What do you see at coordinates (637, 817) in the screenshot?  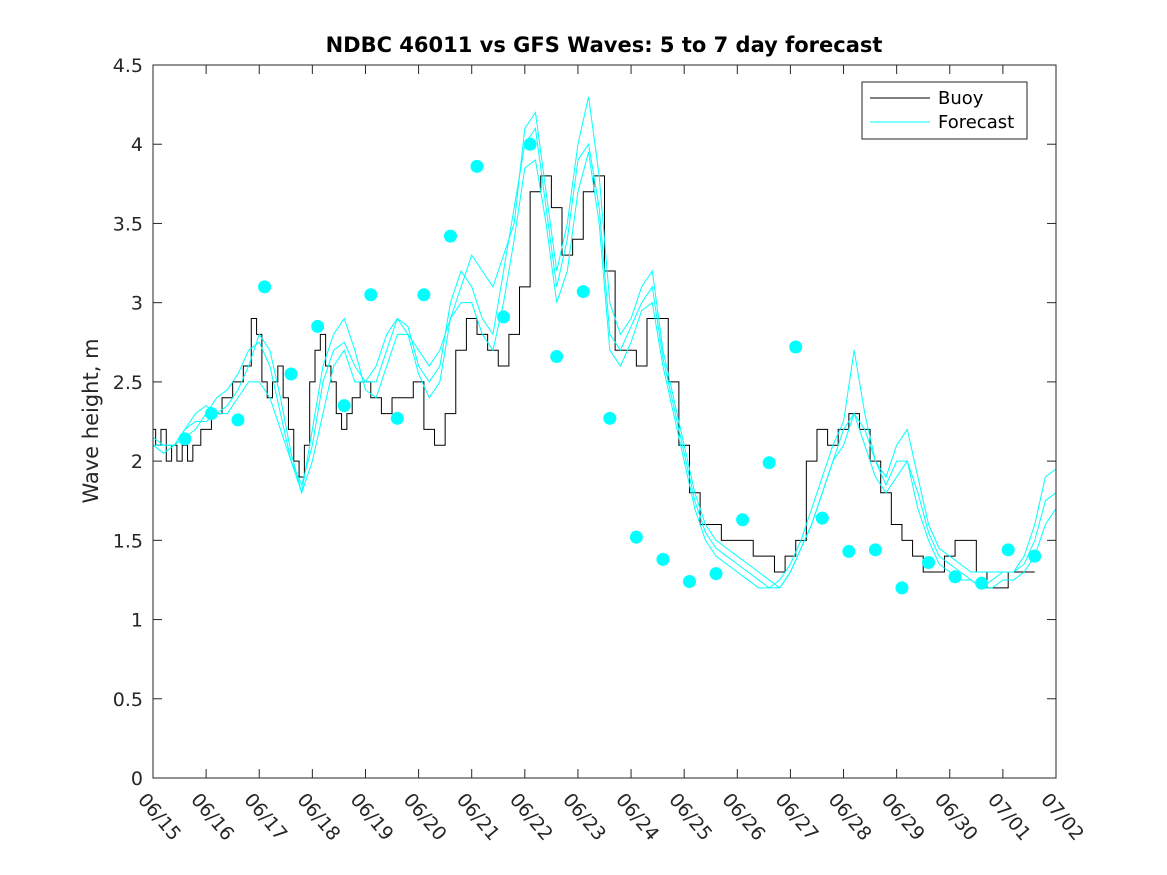 I see `x-tick-label: 06/24` at bounding box center [637, 817].